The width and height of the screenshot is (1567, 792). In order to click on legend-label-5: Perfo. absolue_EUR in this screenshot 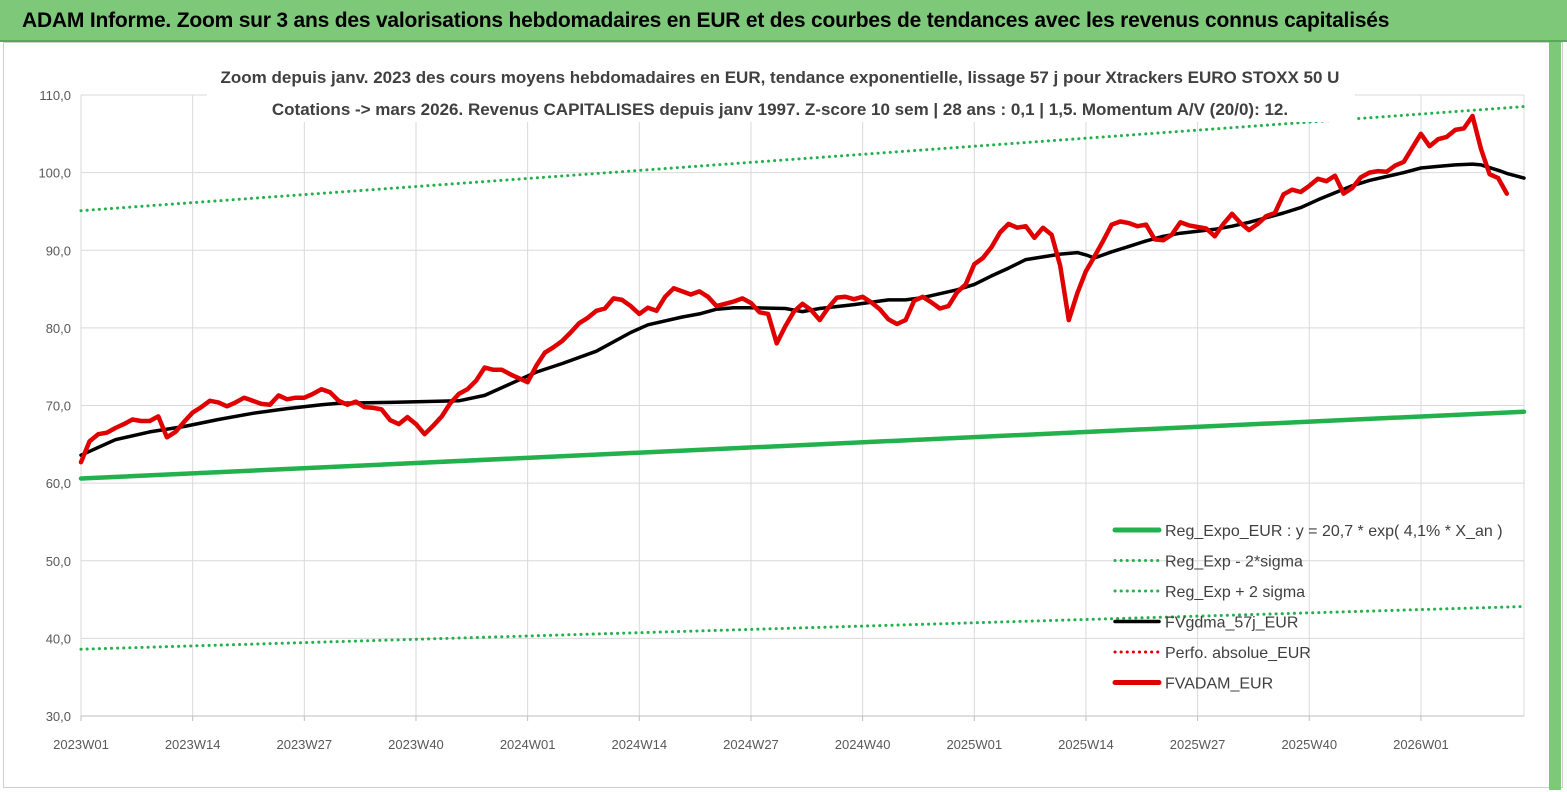, I will do `click(1238, 653)`.